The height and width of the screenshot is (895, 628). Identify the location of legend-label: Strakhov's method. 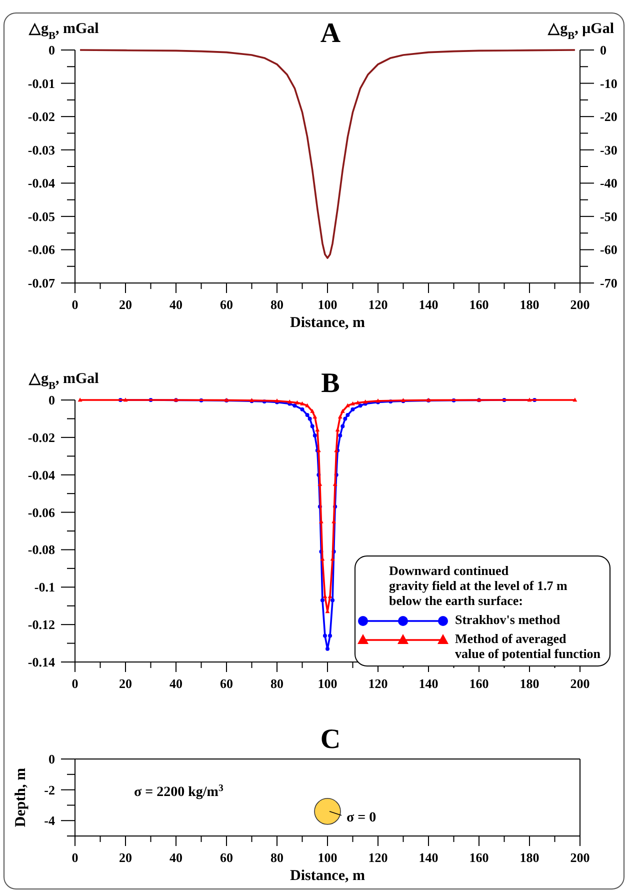
(508, 619).